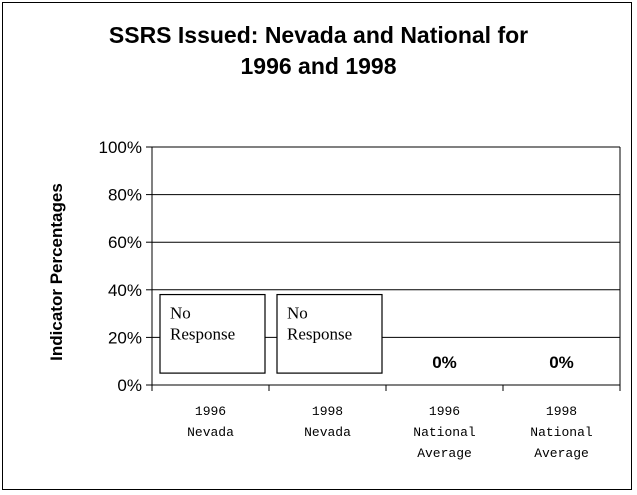 Image resolution: width=637 pixels, height=495 pixels. What do you see at coordinates (125, 337) in the screenshot?
I see `y-tick-label-20: 20%` at bounding box center [125, 337].